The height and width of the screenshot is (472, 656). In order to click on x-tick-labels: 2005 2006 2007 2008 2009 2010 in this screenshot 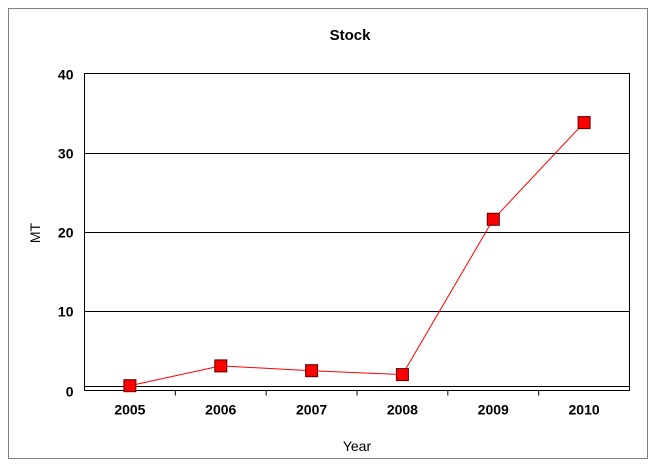, I will do `click(357, 410)`.